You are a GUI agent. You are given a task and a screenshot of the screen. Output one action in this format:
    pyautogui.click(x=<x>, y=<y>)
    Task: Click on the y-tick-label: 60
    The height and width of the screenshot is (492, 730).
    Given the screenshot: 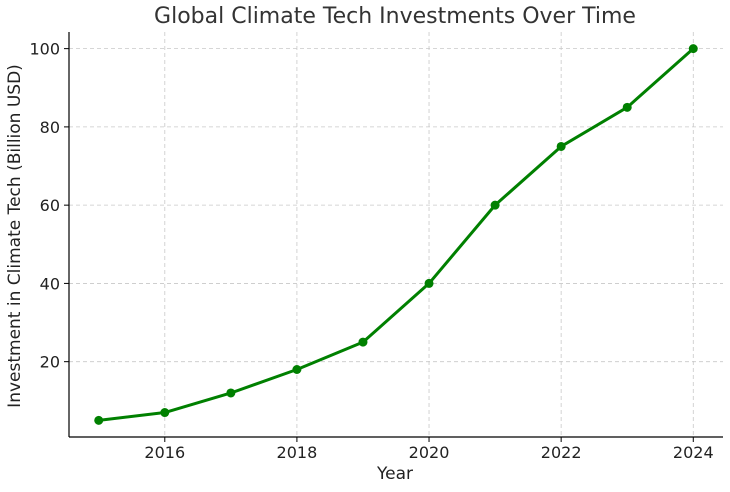 What is the action you would take?
    pyautogui.click(x=50, y=205)
    